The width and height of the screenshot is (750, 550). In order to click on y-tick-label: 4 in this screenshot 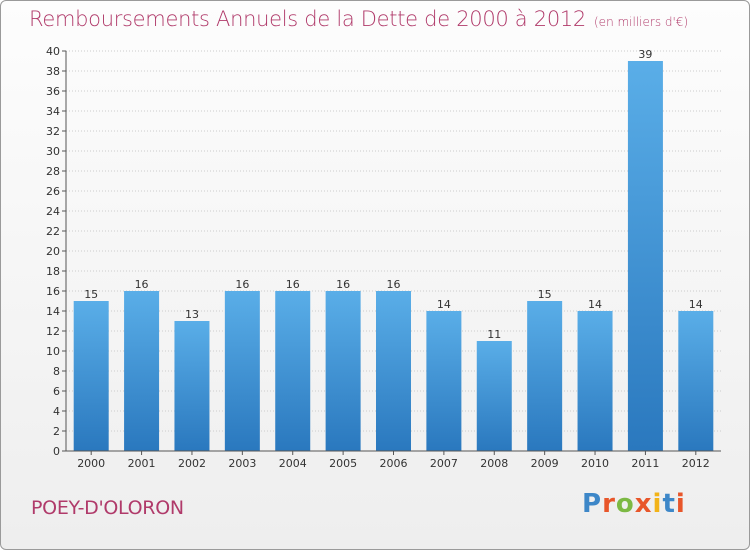, I will do `click(56, 411)`.